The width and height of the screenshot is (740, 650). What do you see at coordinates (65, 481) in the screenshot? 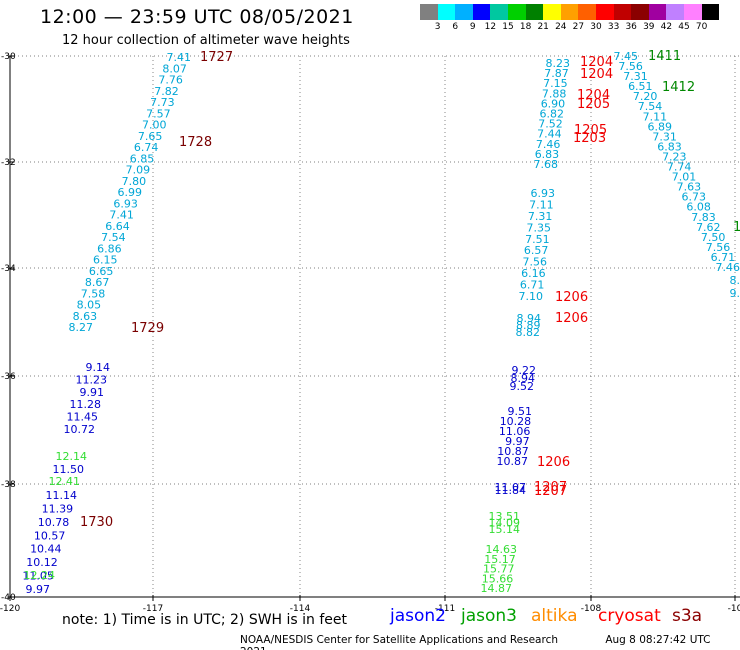
I see `wave-height-west-jason3: 12.41` at bounding box center [65, 481].